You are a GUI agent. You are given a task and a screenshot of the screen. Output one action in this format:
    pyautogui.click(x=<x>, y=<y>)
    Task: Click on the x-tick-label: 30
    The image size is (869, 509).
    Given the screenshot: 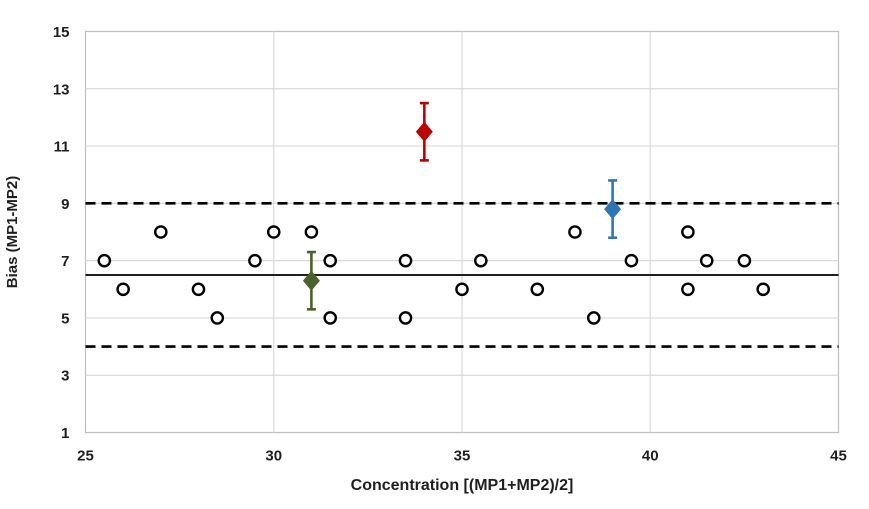 What is the action you would take?
    pyautogui.click(x=273, y=456)
    